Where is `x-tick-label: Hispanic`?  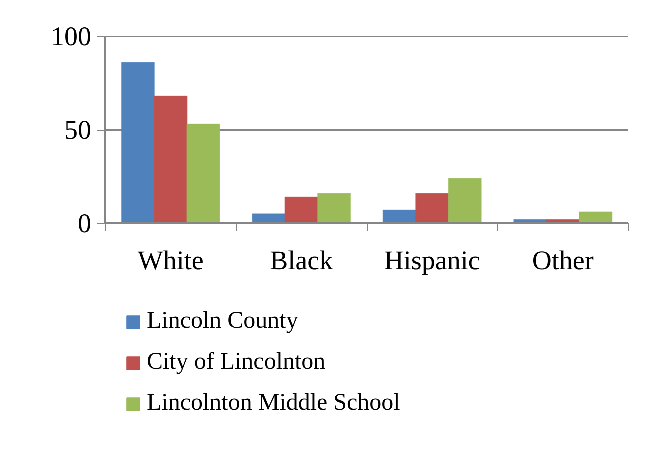 x-tick-label: Hispanic is located at coordinates (432, 261).